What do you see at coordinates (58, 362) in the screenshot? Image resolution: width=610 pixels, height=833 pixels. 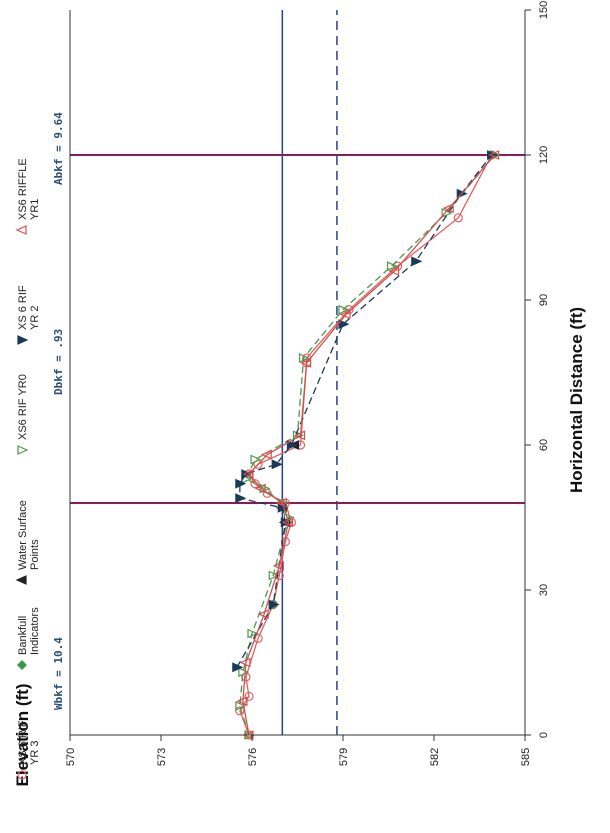 I see `annotation-1: Dbkf = .93` at bounding box center [58, 362].